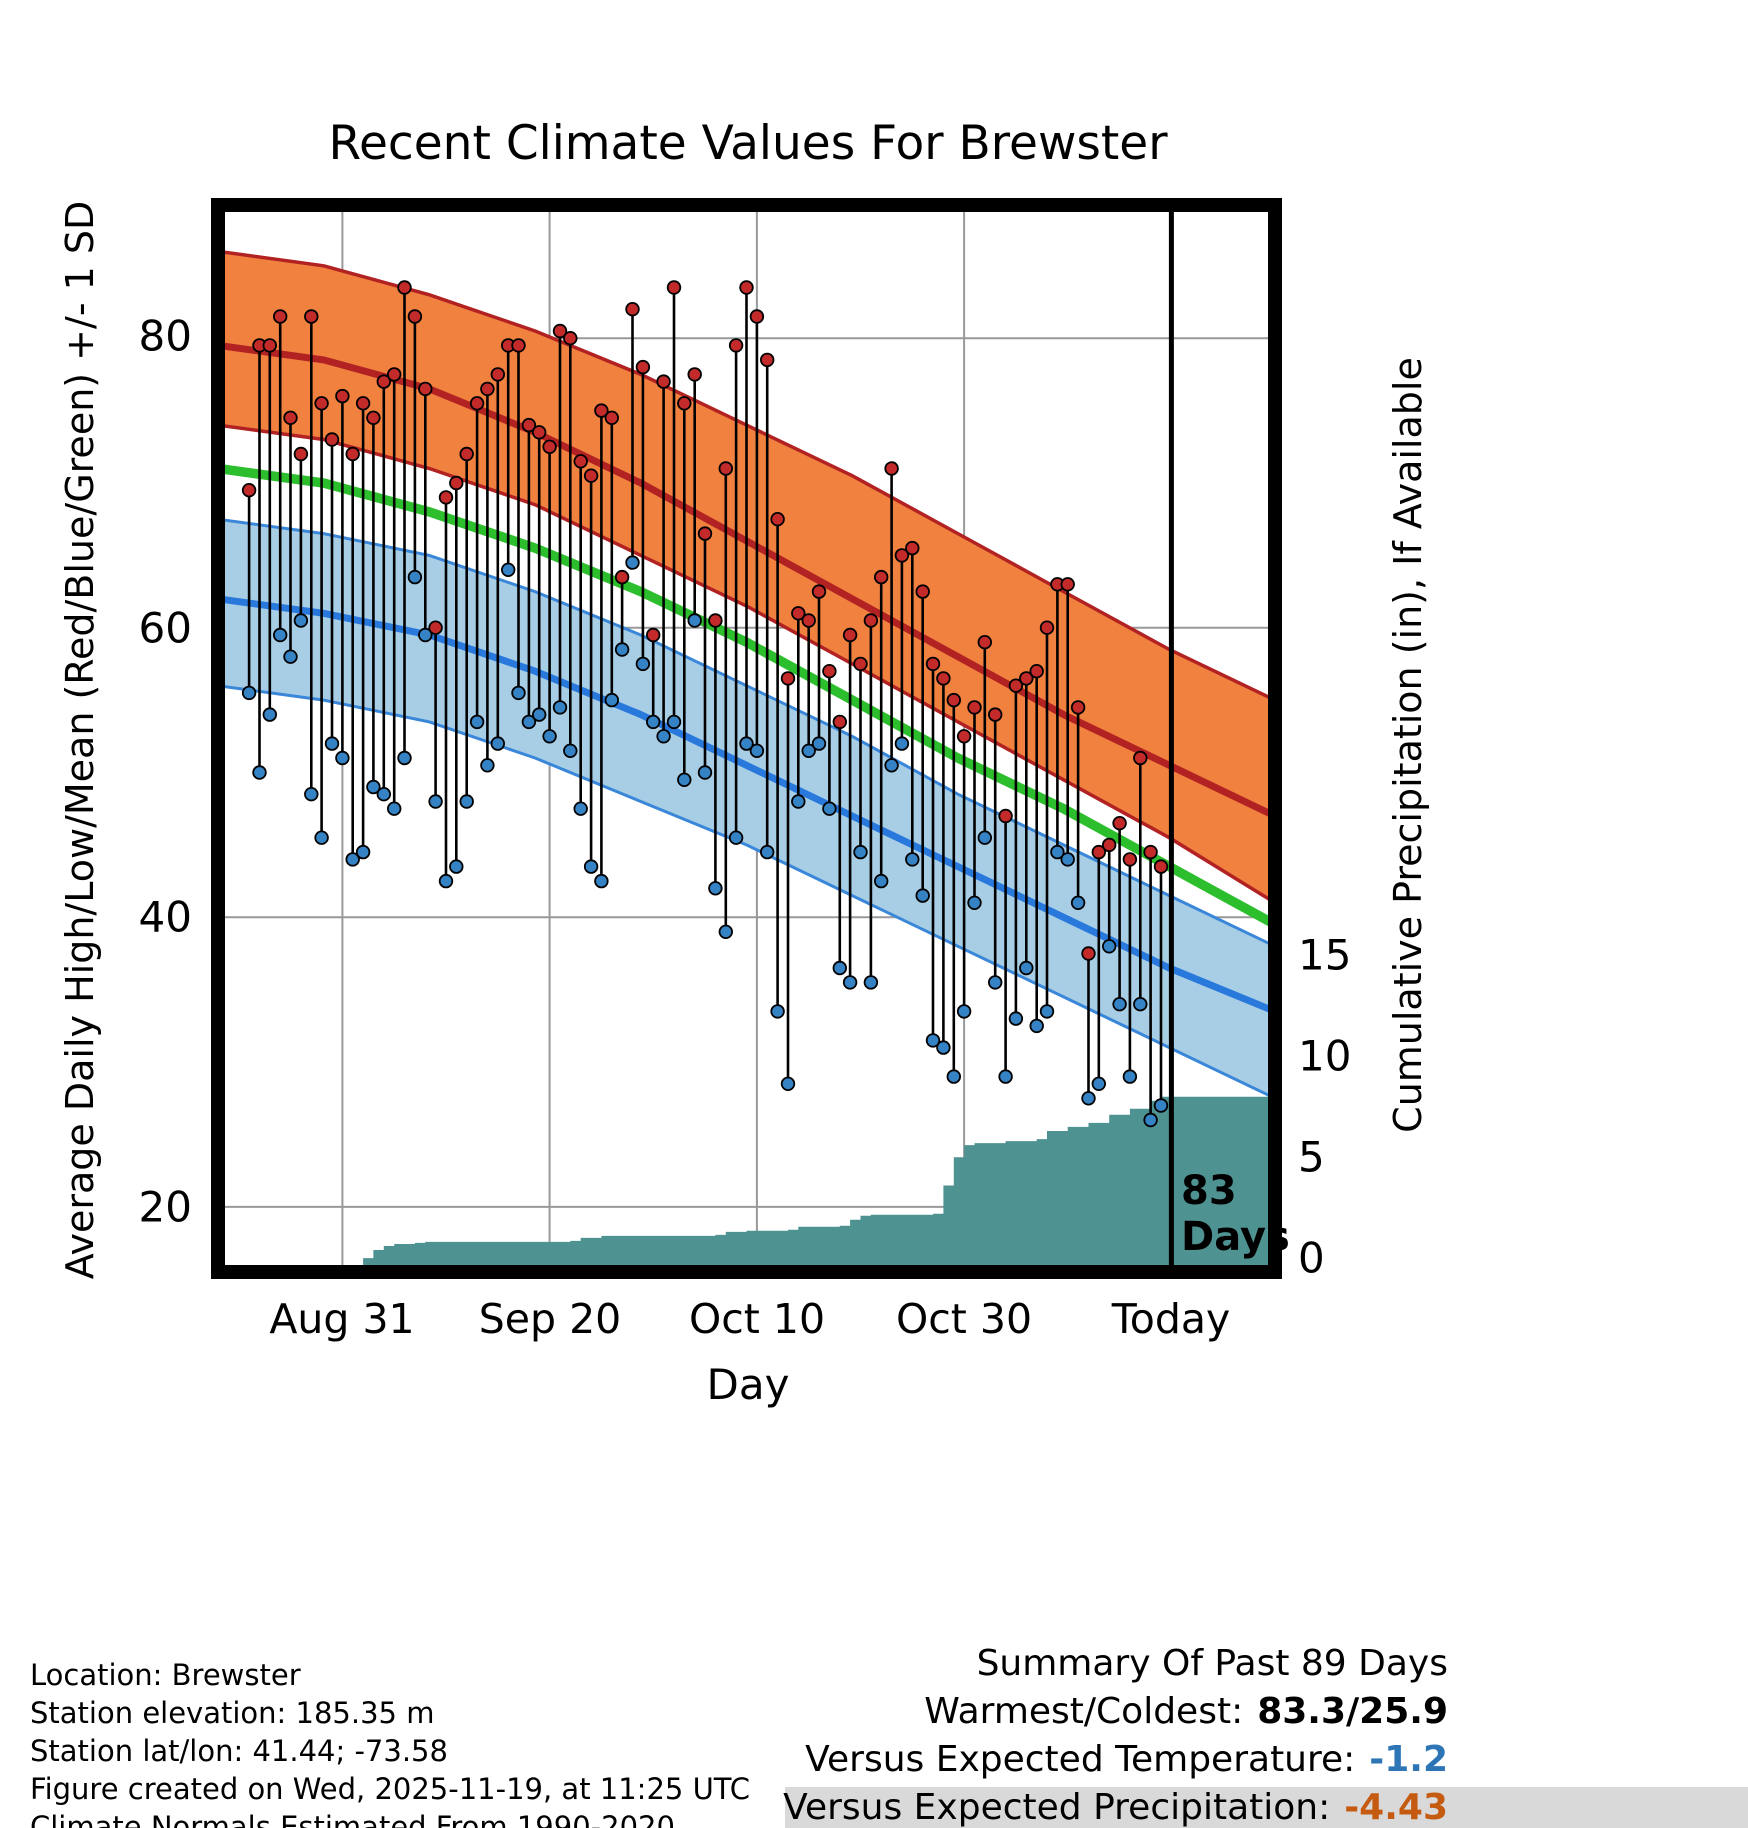  What do you see at coordinates (239, 1751) in the screenshot?
I see `station-latlon-line: Station lat/lon: 41.44; -73.58` at bounding box center [239, 1751].